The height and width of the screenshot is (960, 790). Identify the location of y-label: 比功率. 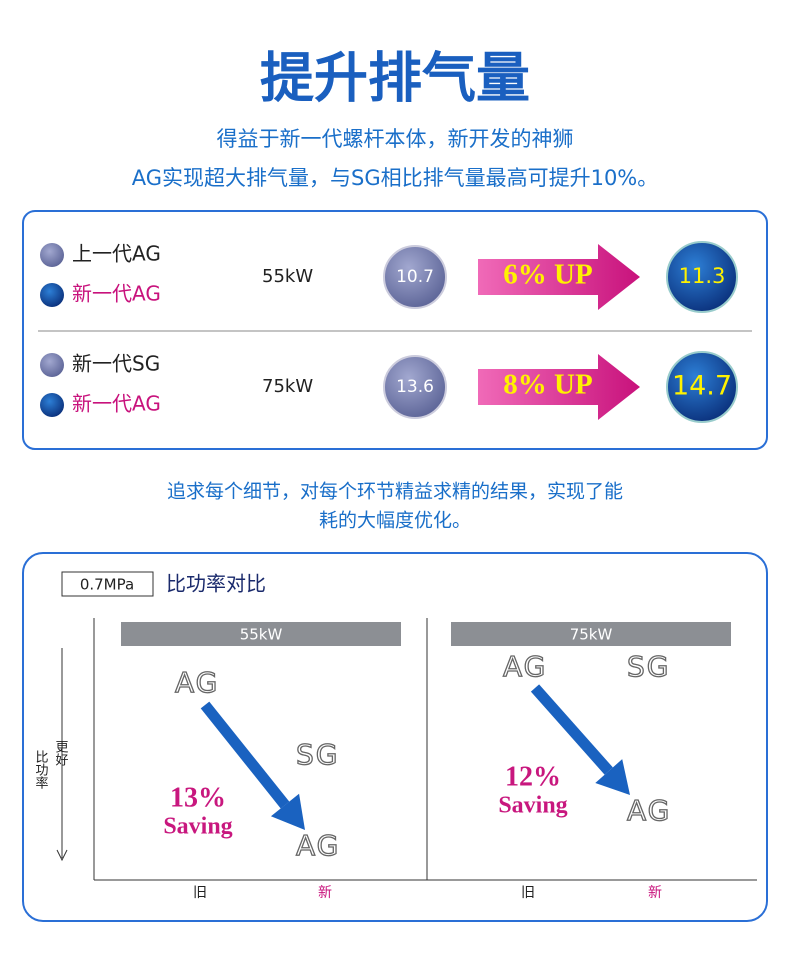
(41, 769).